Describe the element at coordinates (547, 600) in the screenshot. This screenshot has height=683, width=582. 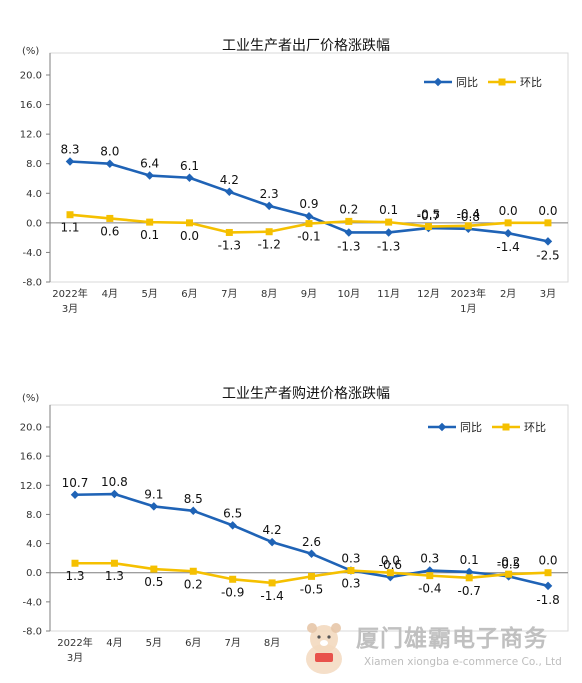
I see `data-label-yoy: -1.8` at that location.